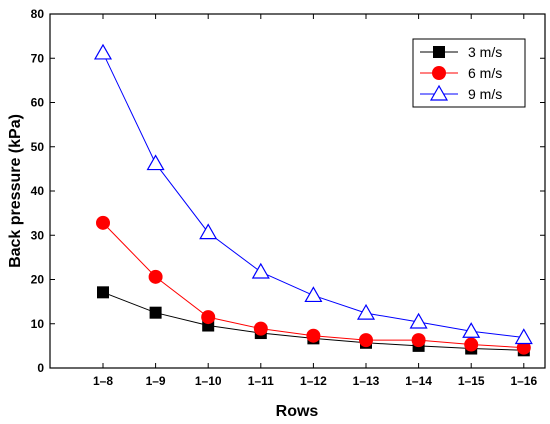 The height and width of the screenshot is (424, 550). What do you see at coordinates (461, 73) in the screenshot?
I see `legend-entry: 6 m/s` at bounding box center [461, 73].